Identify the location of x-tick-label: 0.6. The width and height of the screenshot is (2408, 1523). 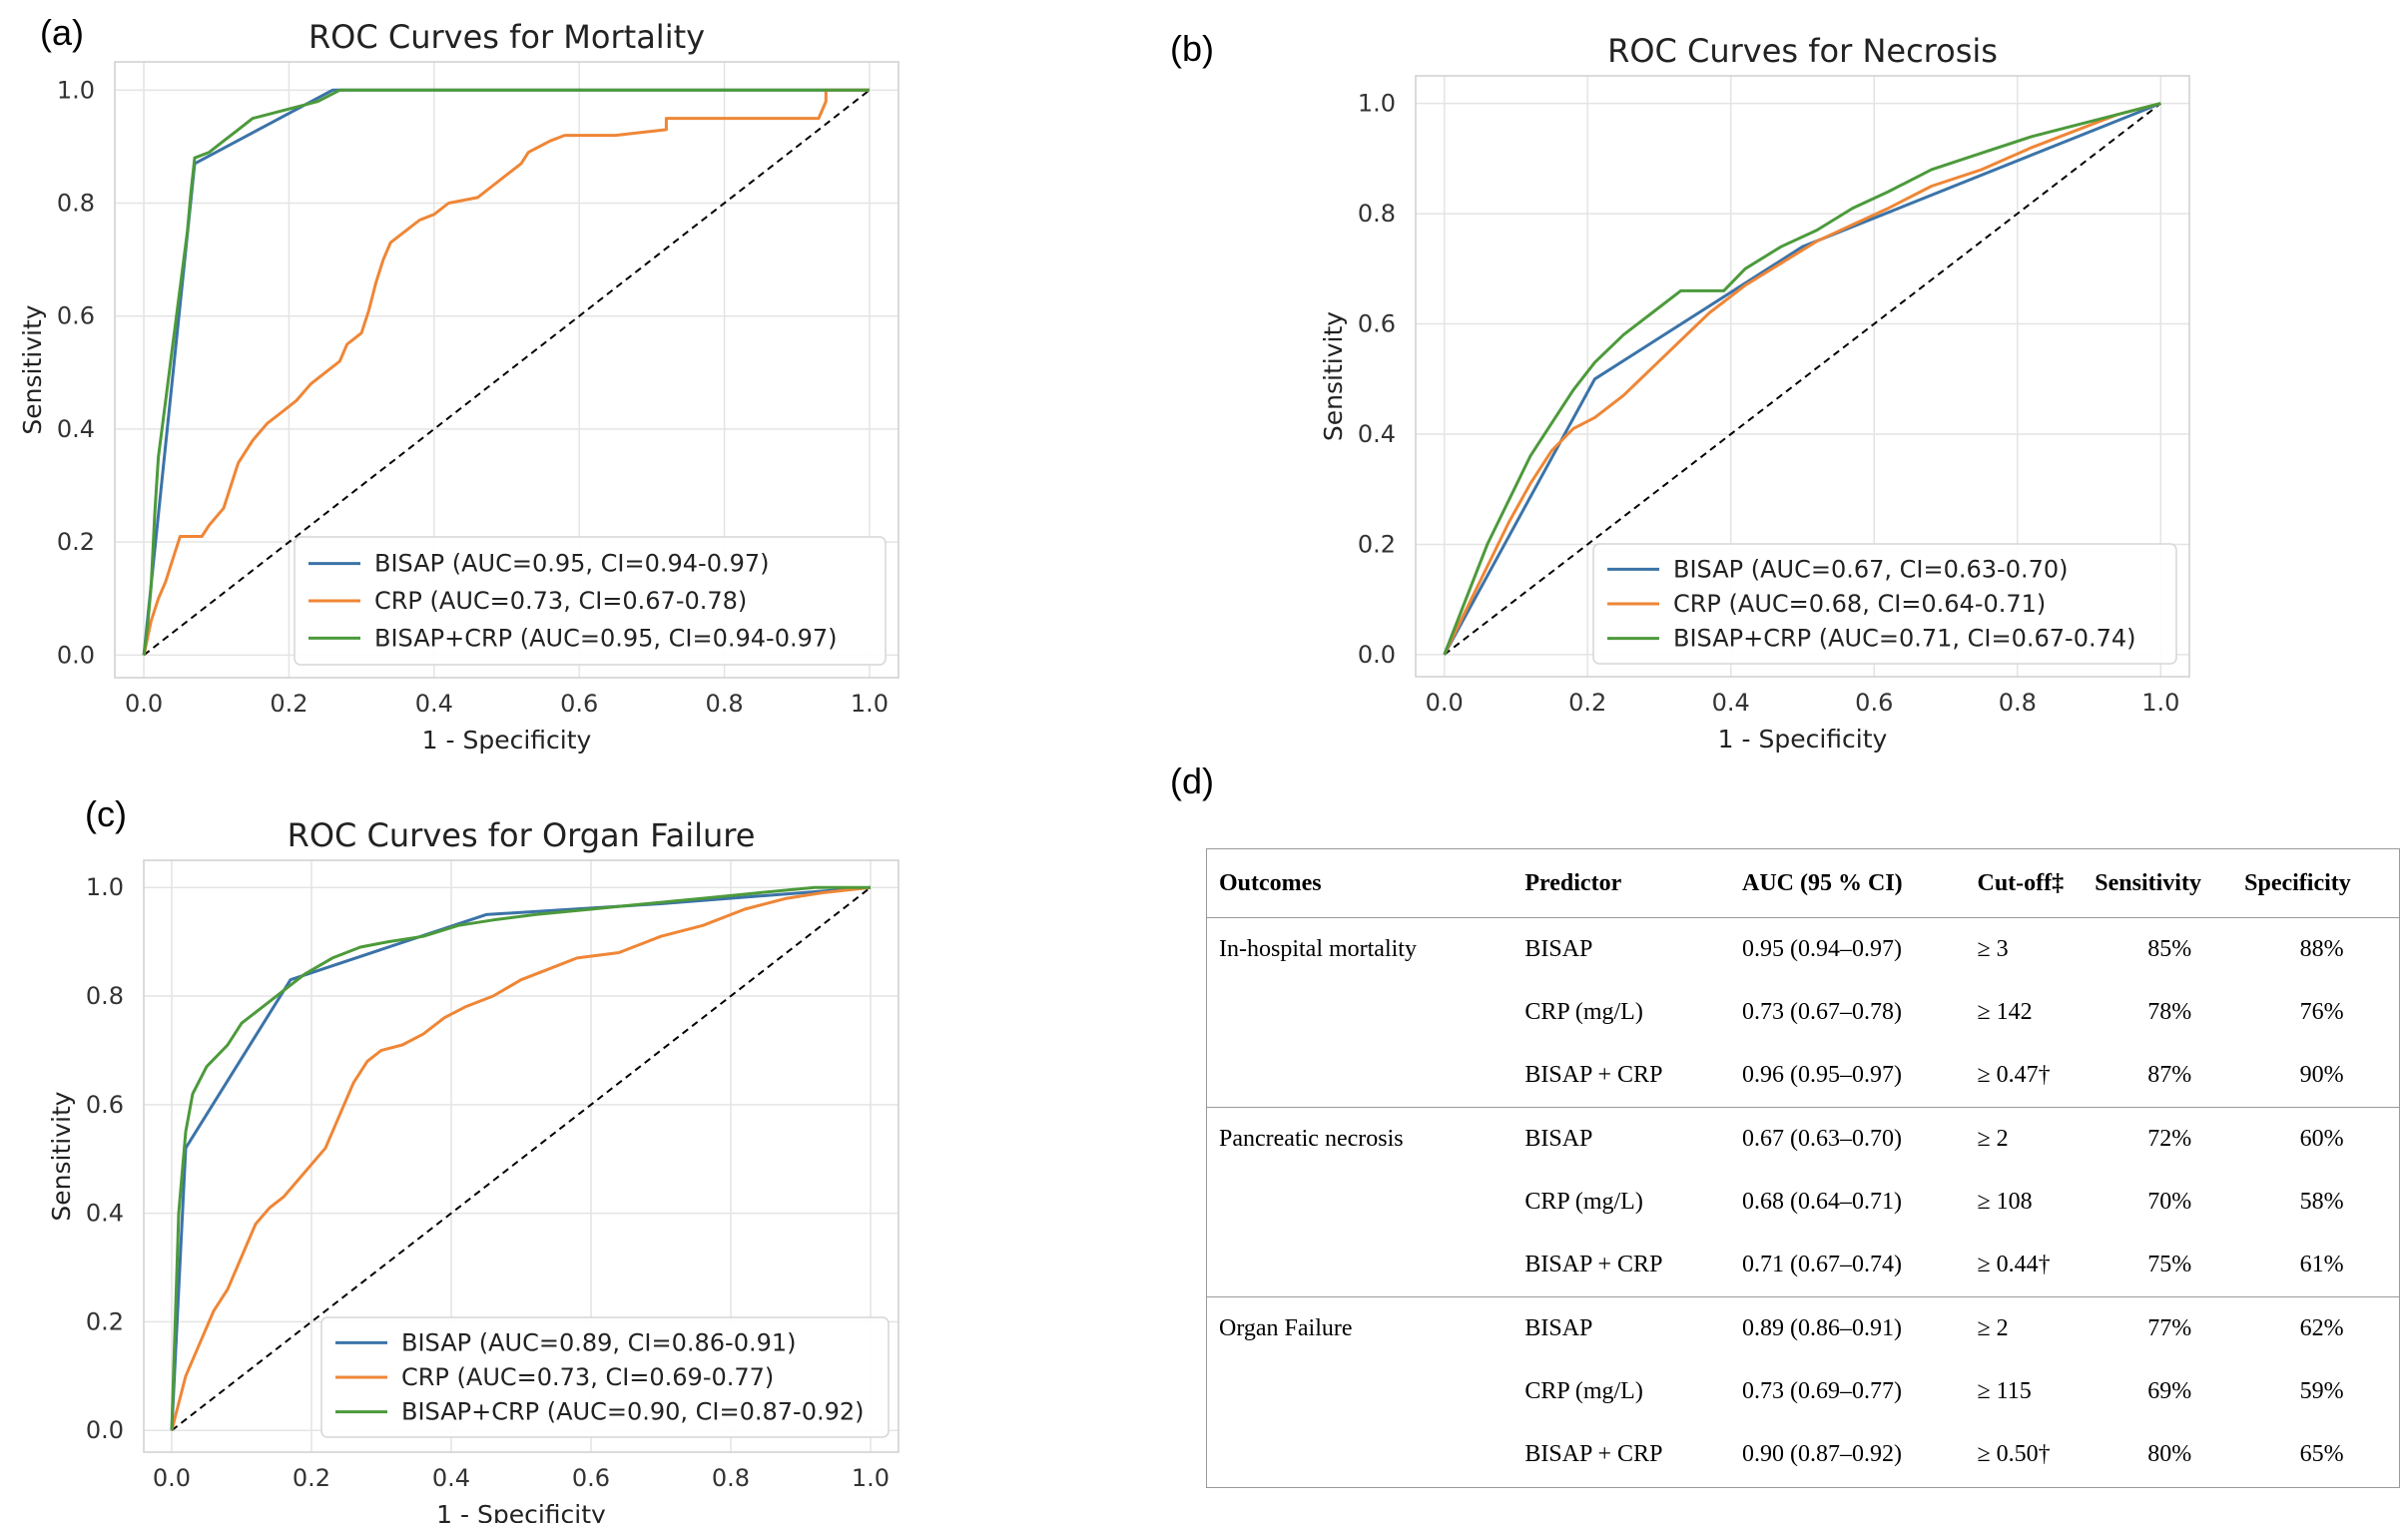
(579, 704).